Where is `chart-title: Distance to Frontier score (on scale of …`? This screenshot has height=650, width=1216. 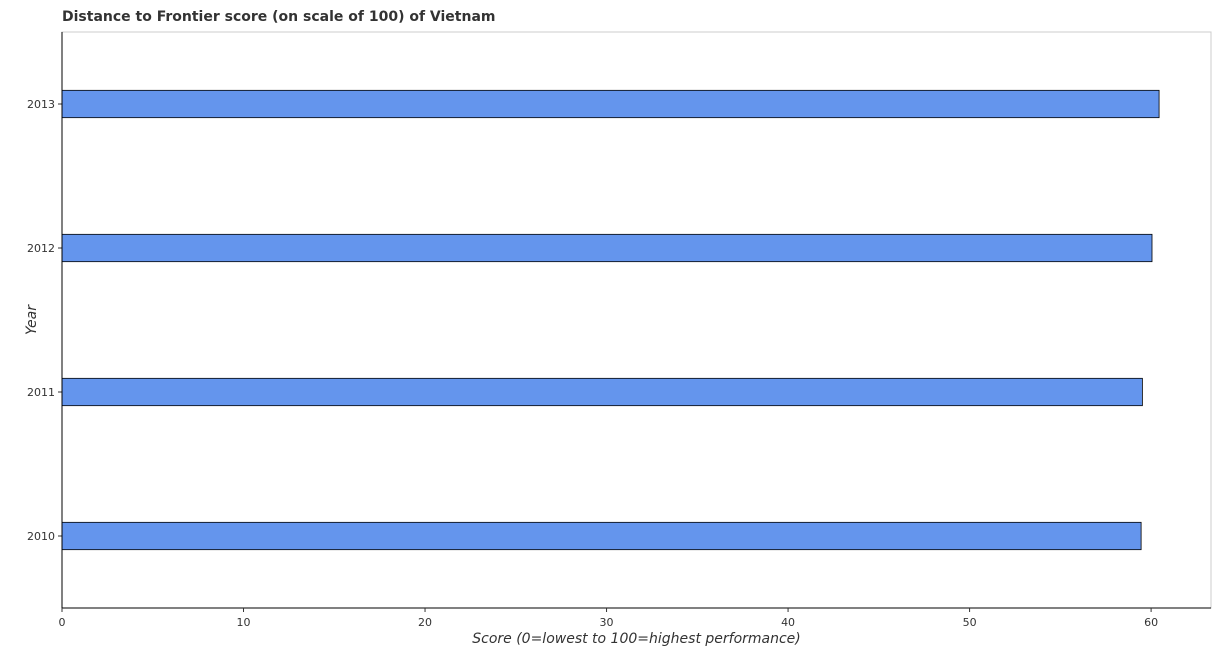
chart-title: Distance to Frontier score (on scale of … is located at coordinates (279, 17).